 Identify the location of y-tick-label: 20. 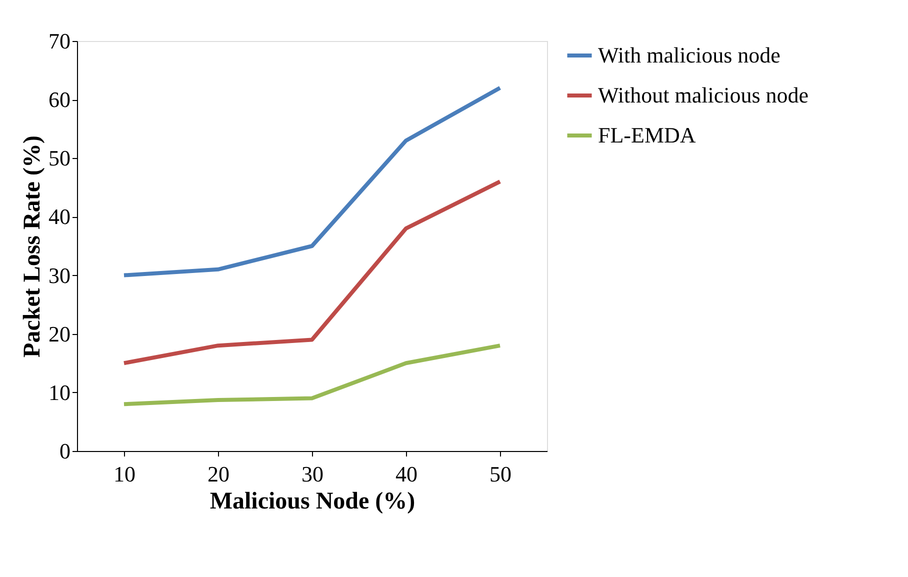
(59, 333).